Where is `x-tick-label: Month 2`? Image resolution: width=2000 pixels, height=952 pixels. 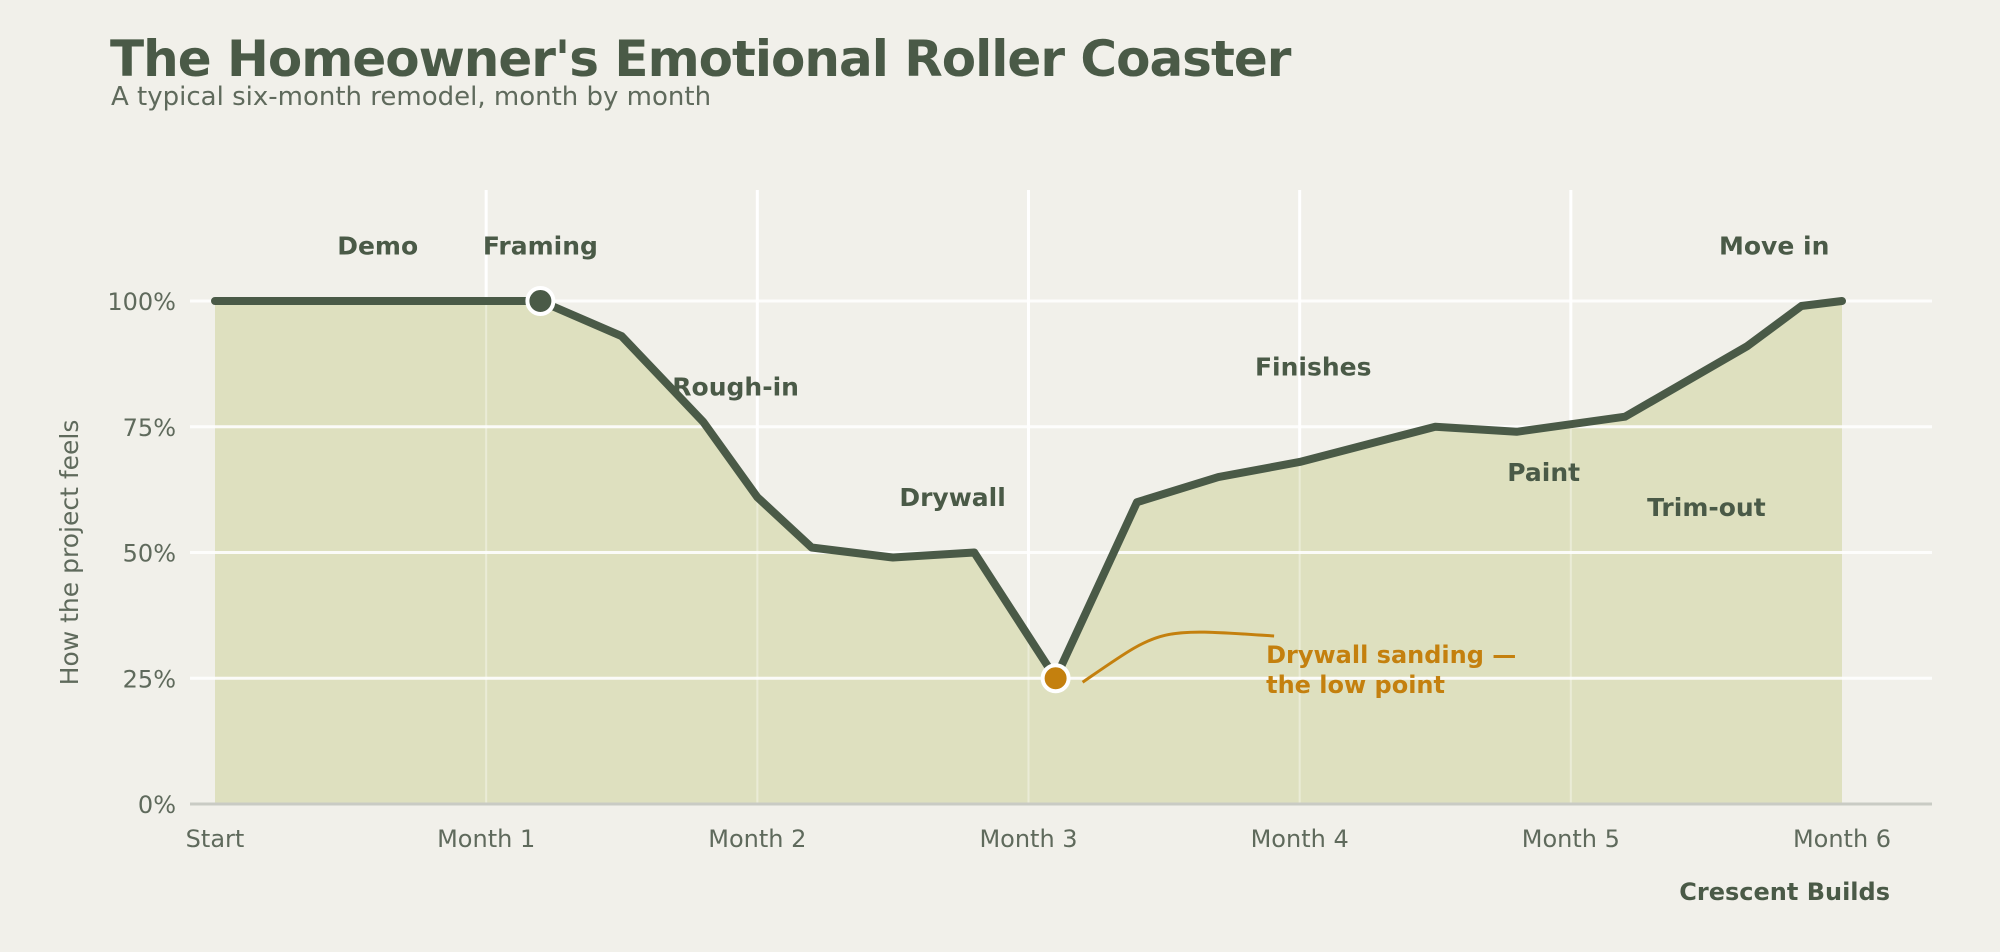
x-tick-label: Month 2 is located at coordinates (757, 839).